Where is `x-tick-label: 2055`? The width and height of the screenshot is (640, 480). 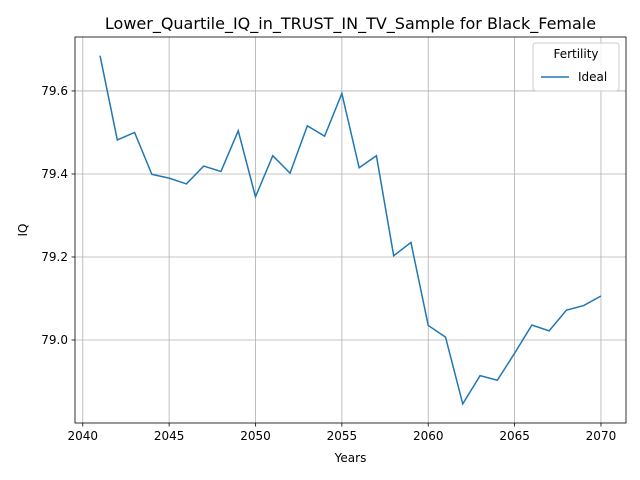 x-tick-label: 2055 is located at coordinates (342, 436).